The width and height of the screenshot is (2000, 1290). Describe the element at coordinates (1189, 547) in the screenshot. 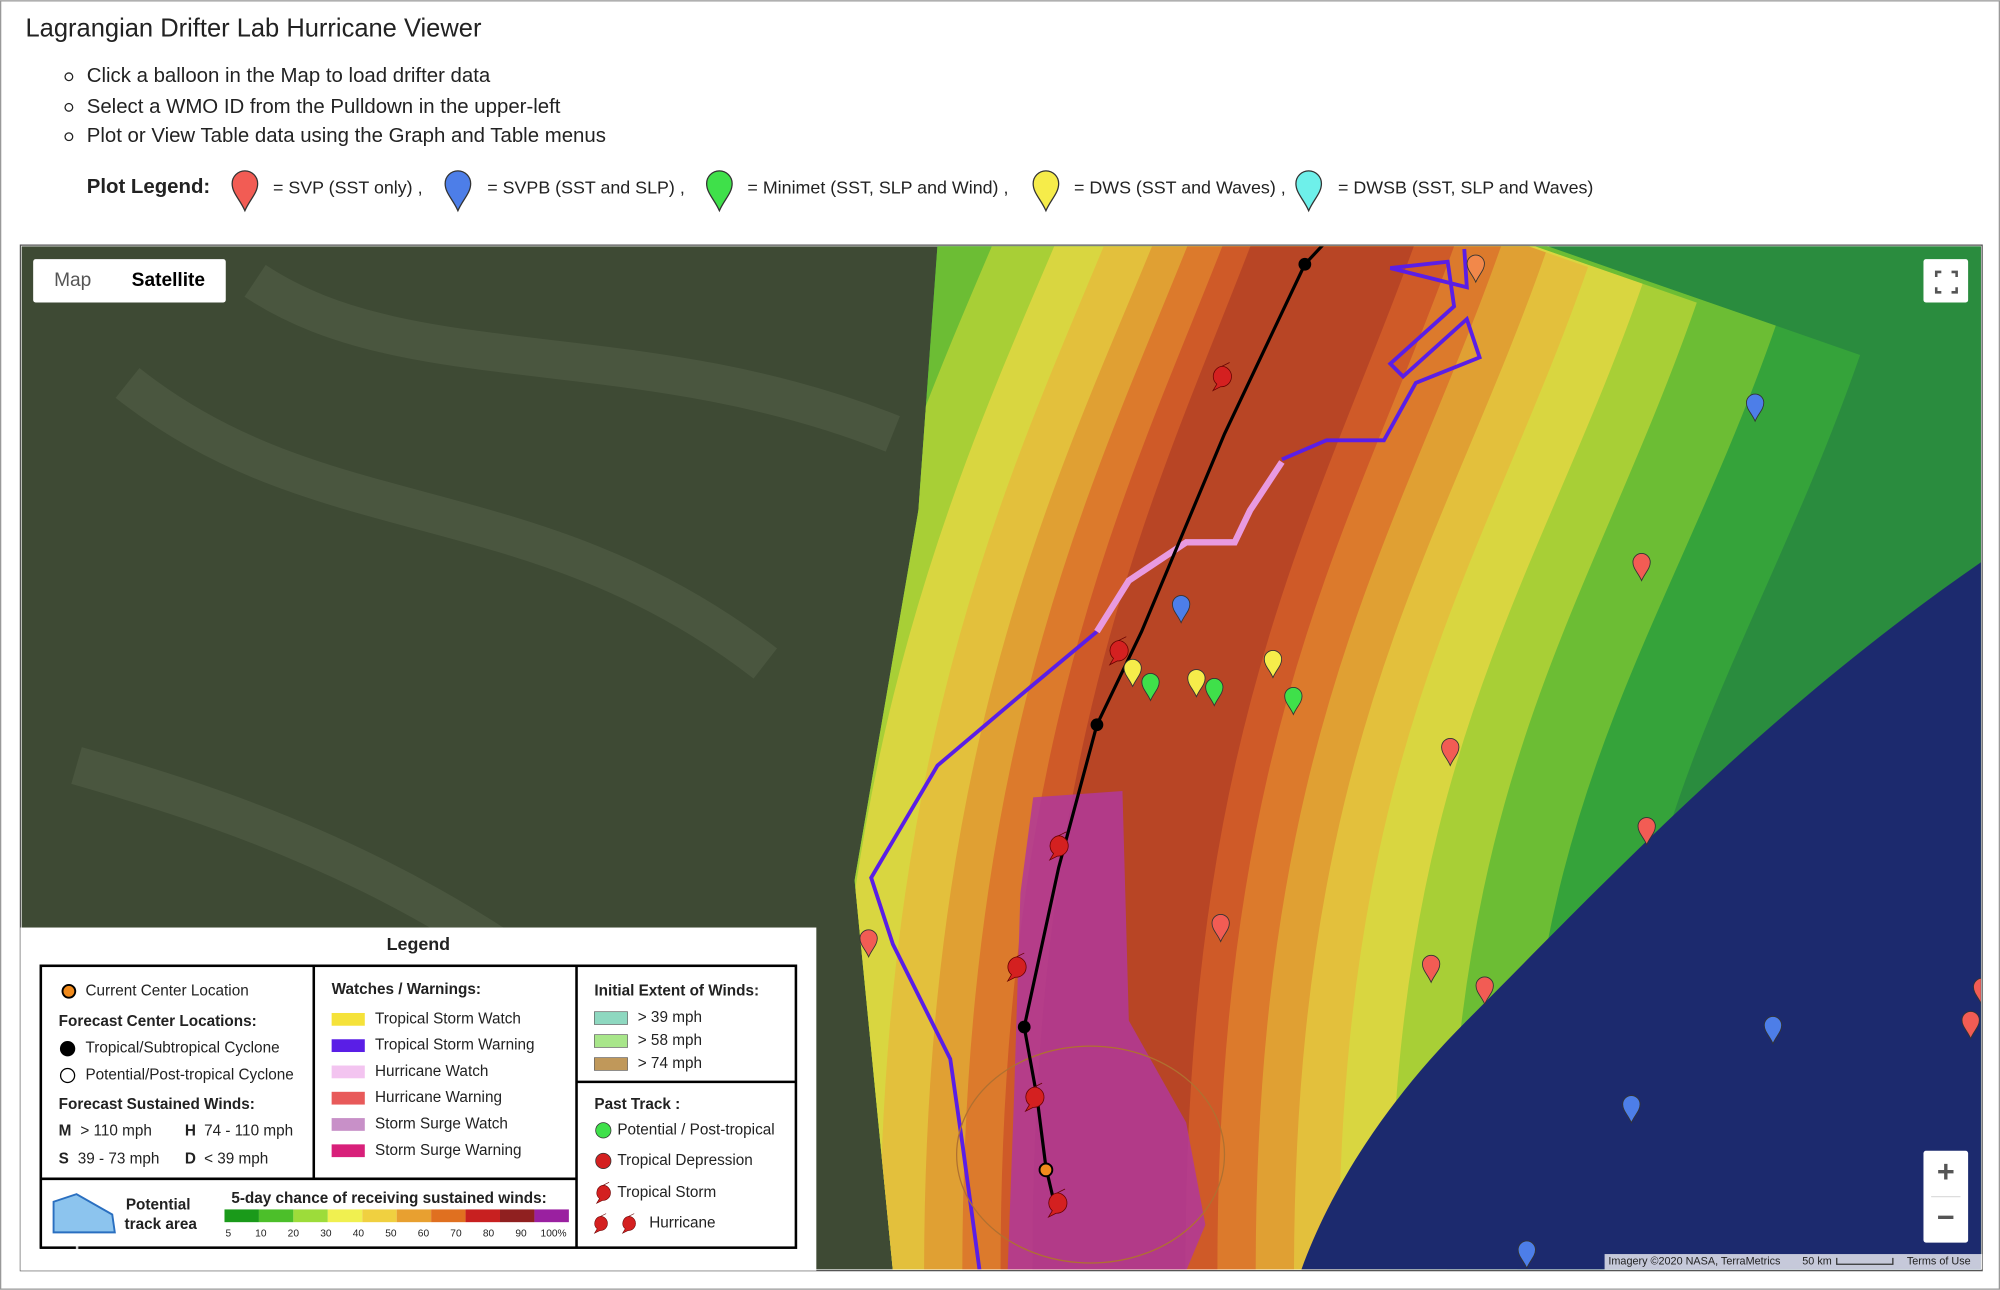

I see `hurricane-watch-line` at that location.